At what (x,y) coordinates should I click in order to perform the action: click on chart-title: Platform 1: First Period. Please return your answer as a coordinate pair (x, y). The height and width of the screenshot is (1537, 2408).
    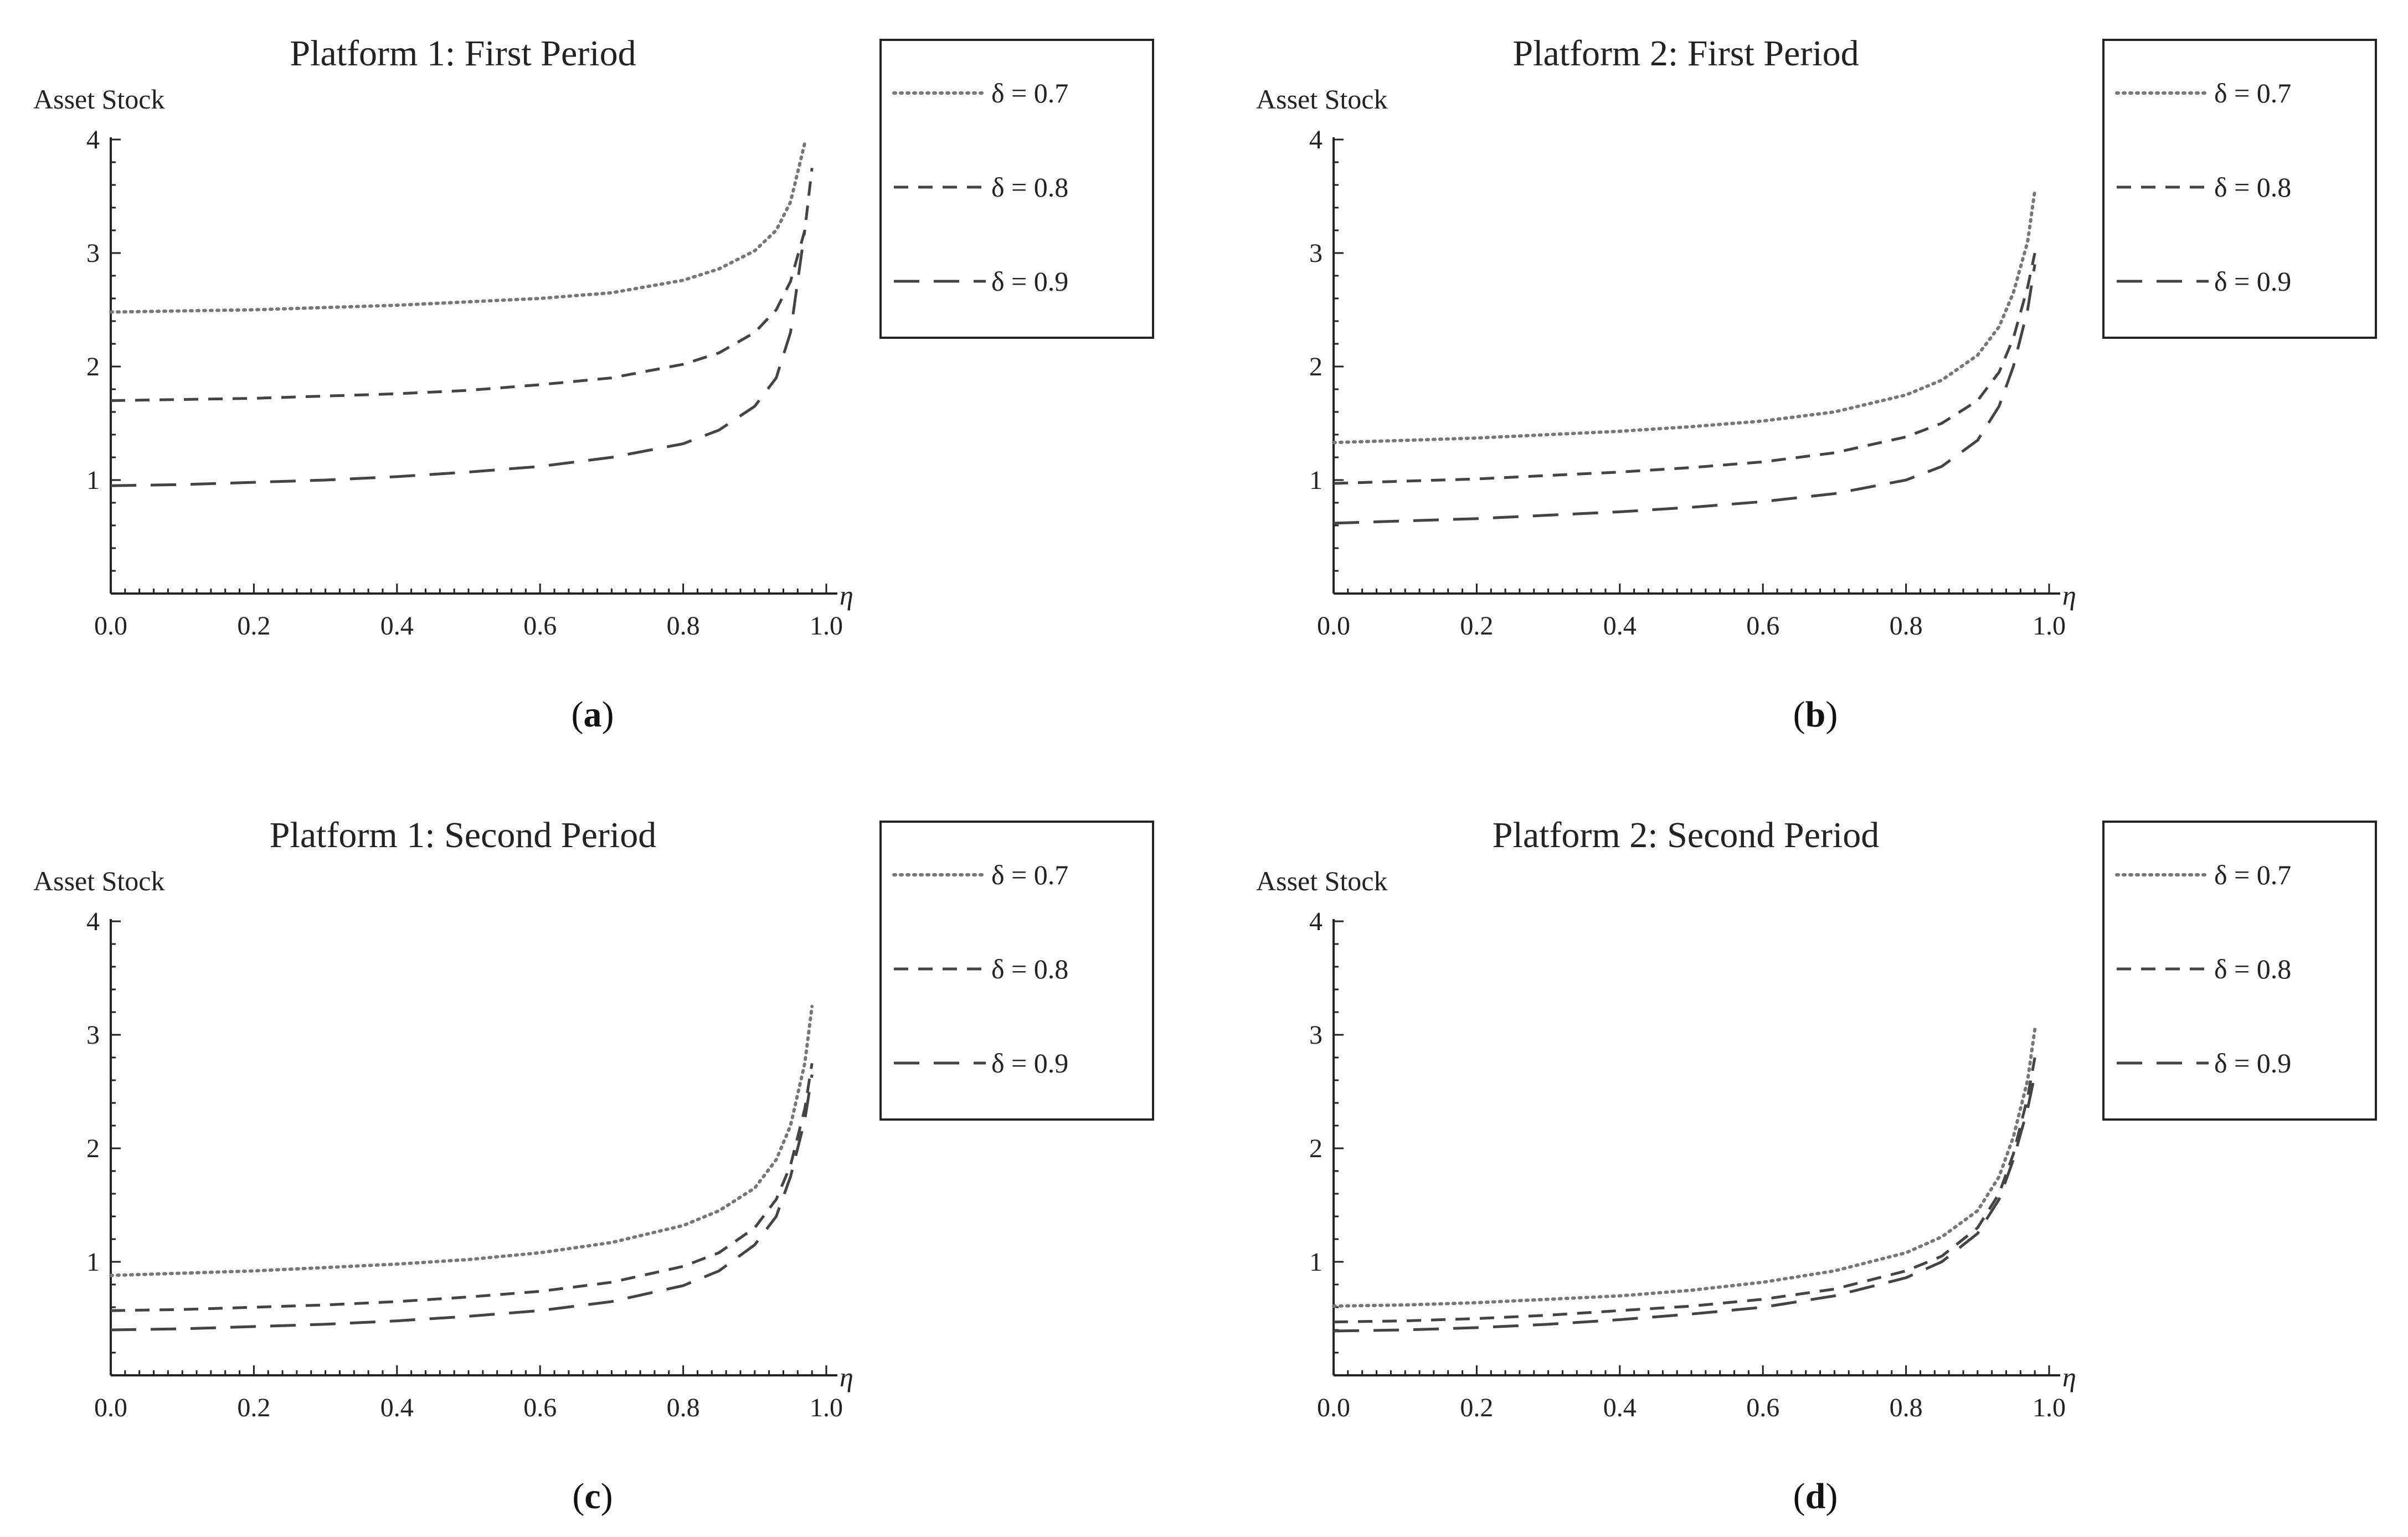
    Looking at the image, I should click on (463, 53).